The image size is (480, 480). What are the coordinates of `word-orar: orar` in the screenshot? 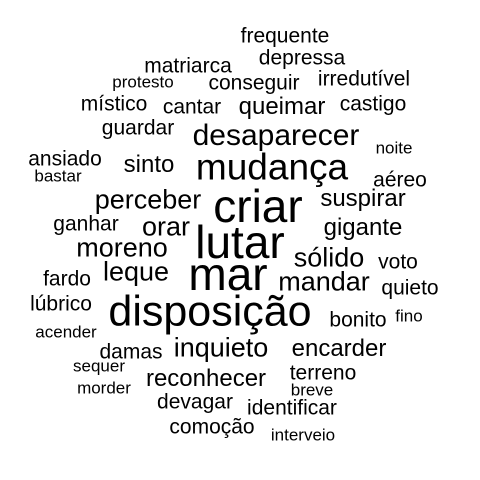 It's located at (166, 226).